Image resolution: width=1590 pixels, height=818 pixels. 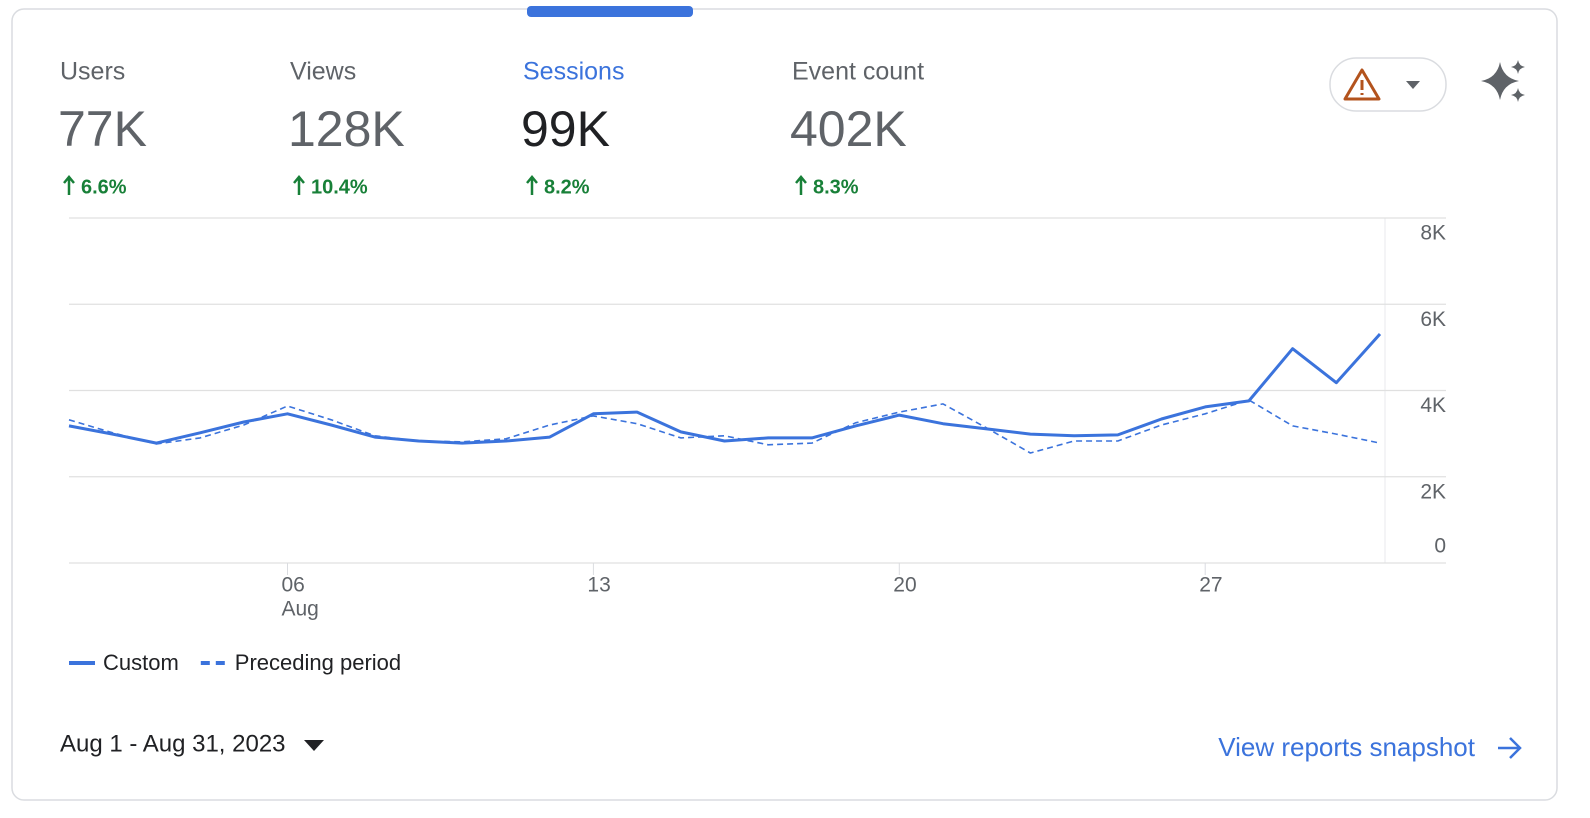 I want to click on y-tick-label: 6K, so click(x=1433, y=319).